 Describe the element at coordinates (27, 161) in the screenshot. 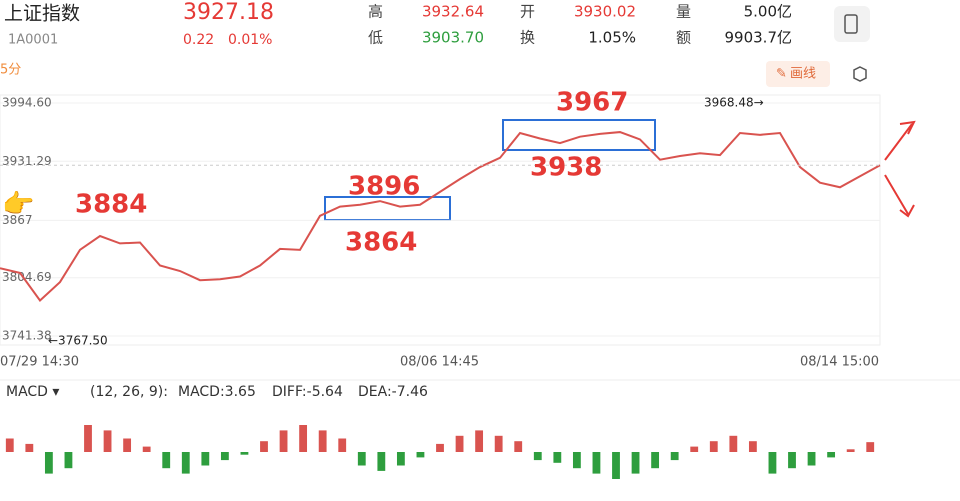

I see `y-tick-label: 3931.29` at that location.